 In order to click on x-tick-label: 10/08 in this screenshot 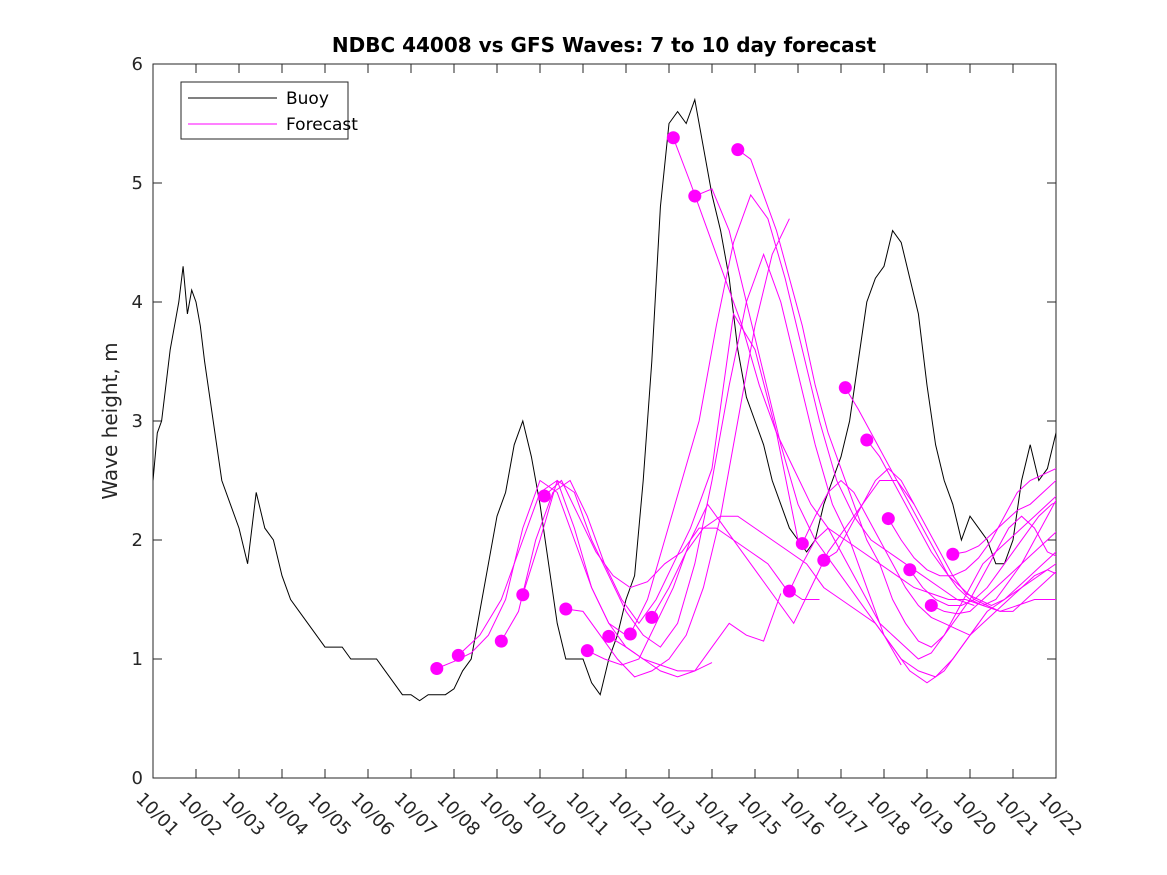, I will do `click(458, 815)`.